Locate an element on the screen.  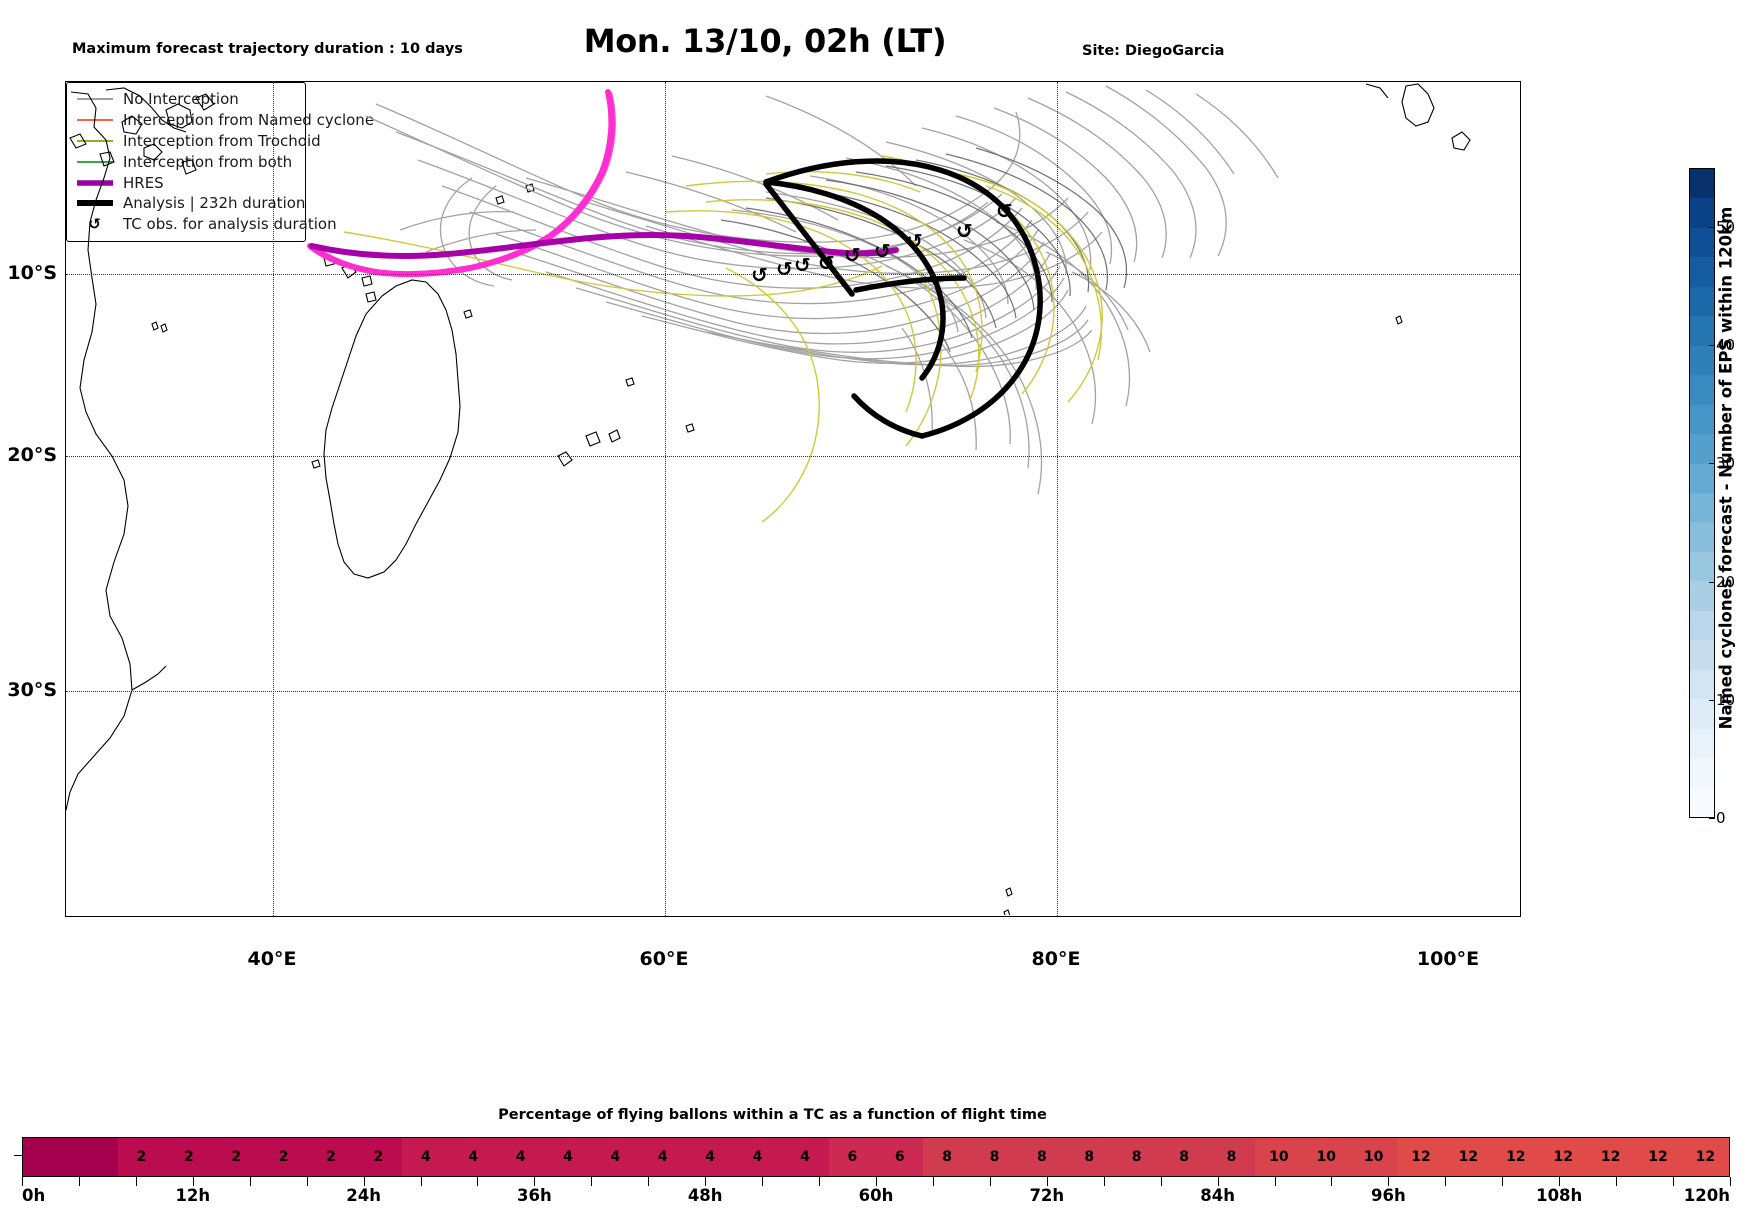
balloon-colorbar-tick-label: 0h is located at coordinates (34, 1195).